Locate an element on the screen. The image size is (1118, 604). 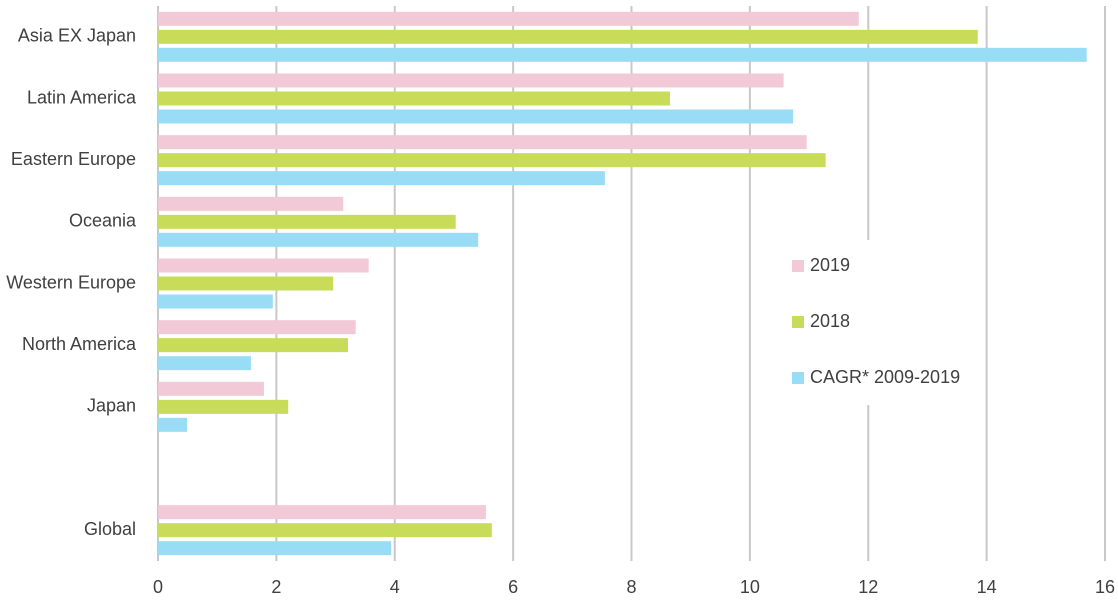
y-tick-label: Eastern Europe is located at coordinates (73, 159).